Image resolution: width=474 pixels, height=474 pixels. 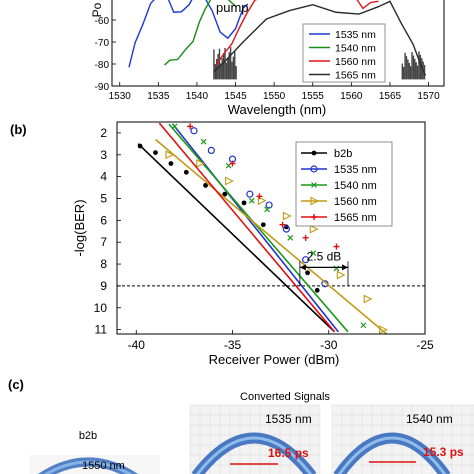 I want to click on eyes-title: Converted Signals, so click(x=285, y=397).